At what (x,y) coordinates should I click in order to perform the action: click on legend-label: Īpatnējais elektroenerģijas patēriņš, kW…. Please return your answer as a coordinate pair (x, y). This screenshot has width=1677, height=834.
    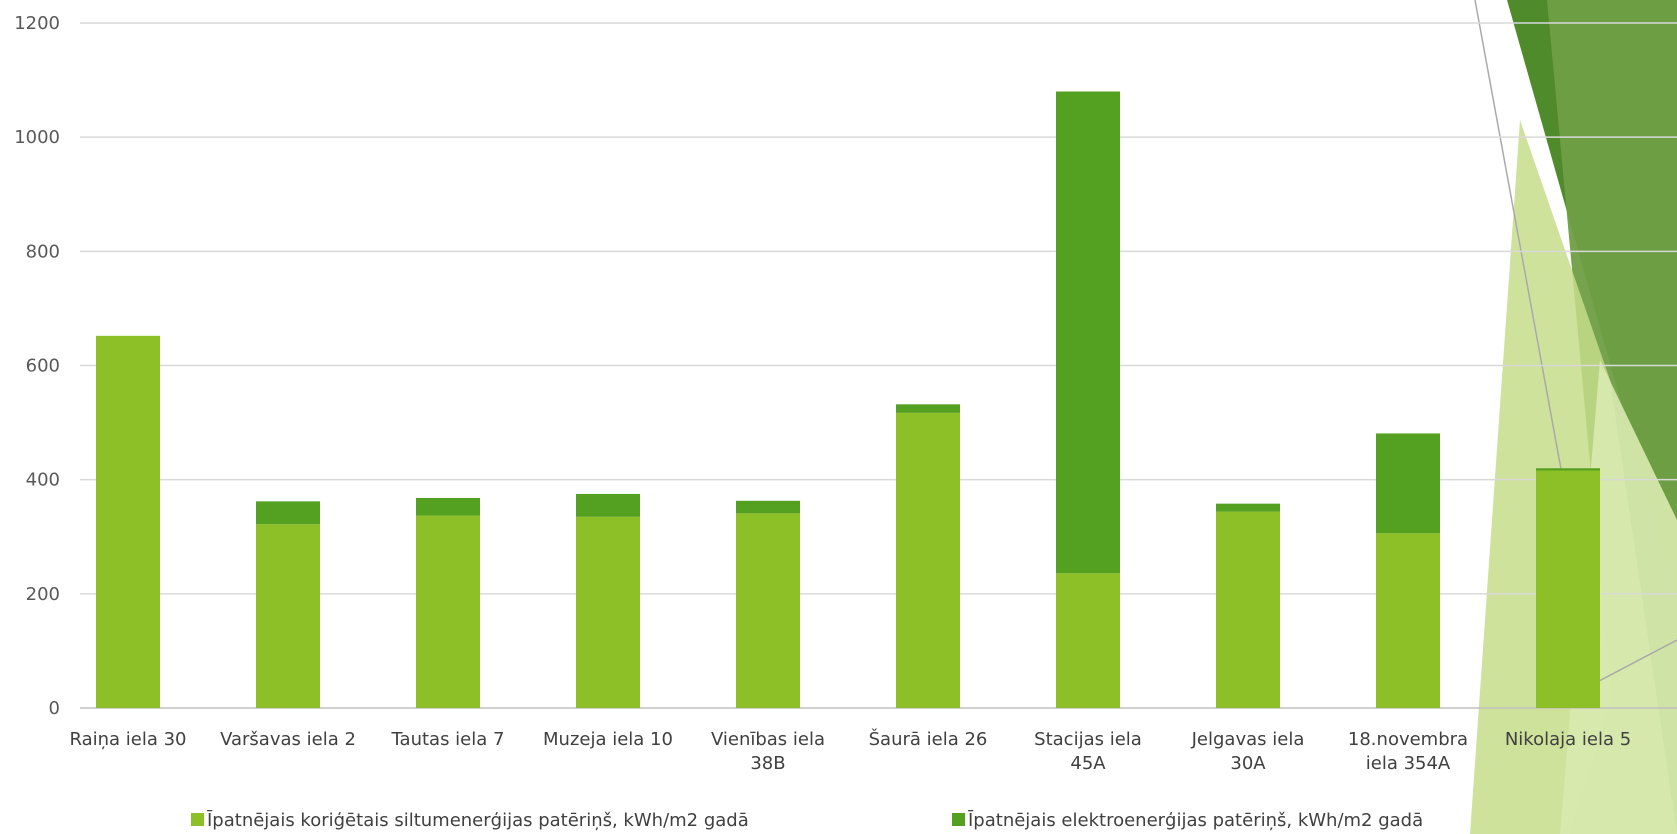
    Looking at the image, I should click on (1195, 820).